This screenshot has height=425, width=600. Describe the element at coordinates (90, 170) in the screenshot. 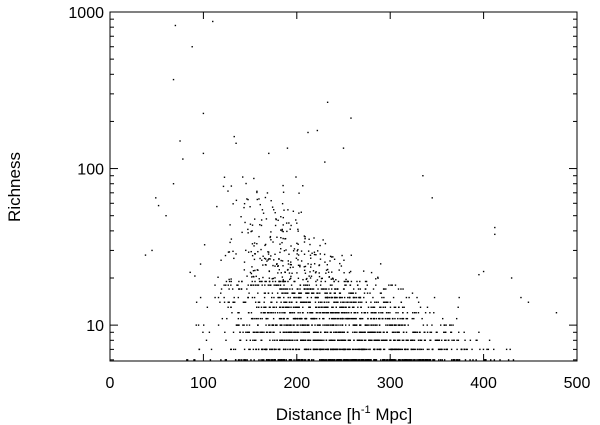

I see `y-tick-label: 100` at that location.